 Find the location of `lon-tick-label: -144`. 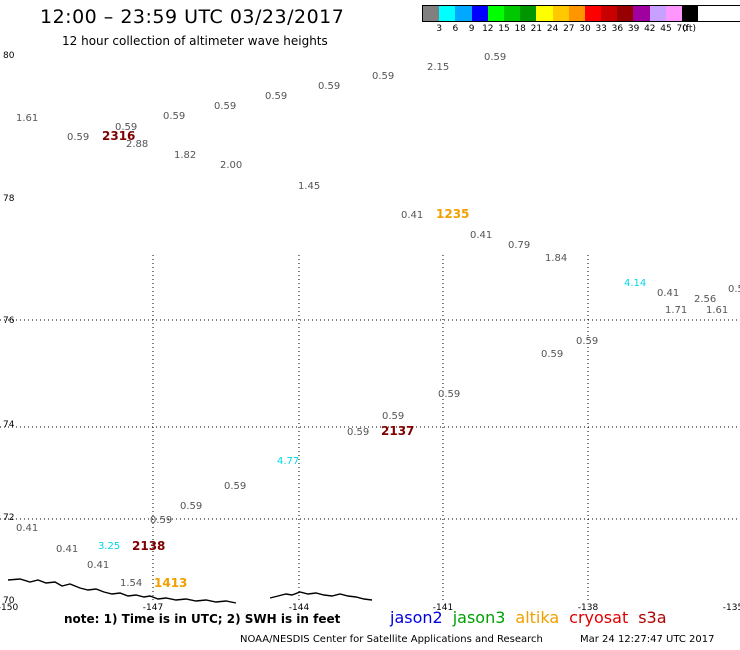

lon-tick-label: -144 is located at coordinates (299, 608).